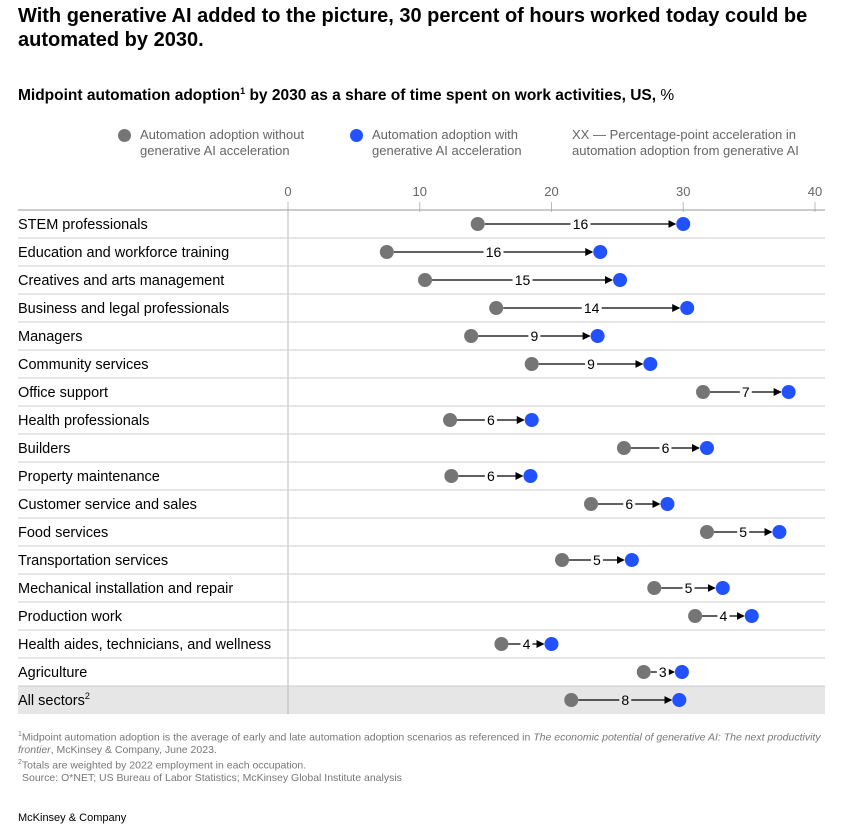 The height and width of the screenshot is (826, 856). Describe the element at coordinates (129, 96) in the screenshot. I see `subtitle-main: Midpoint automation adoption` at that location.